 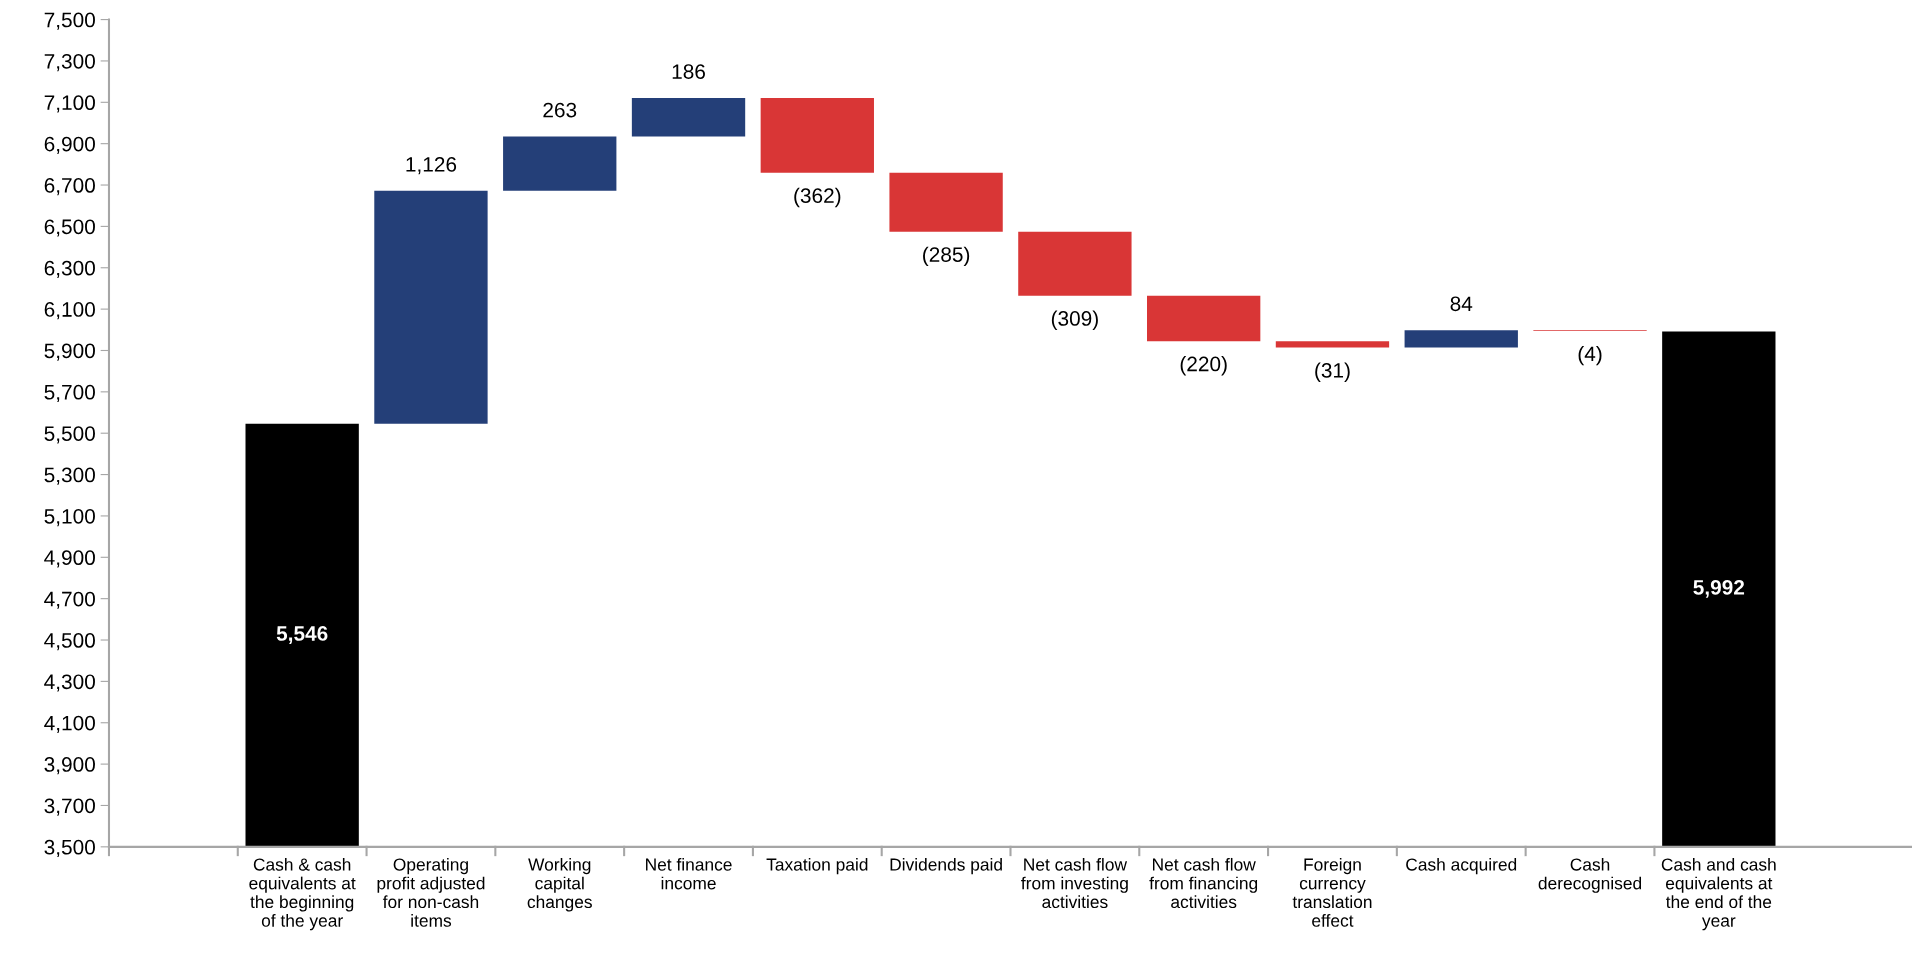 I want to click on y-tick-label: 7,500, so click(x=69, y=21).